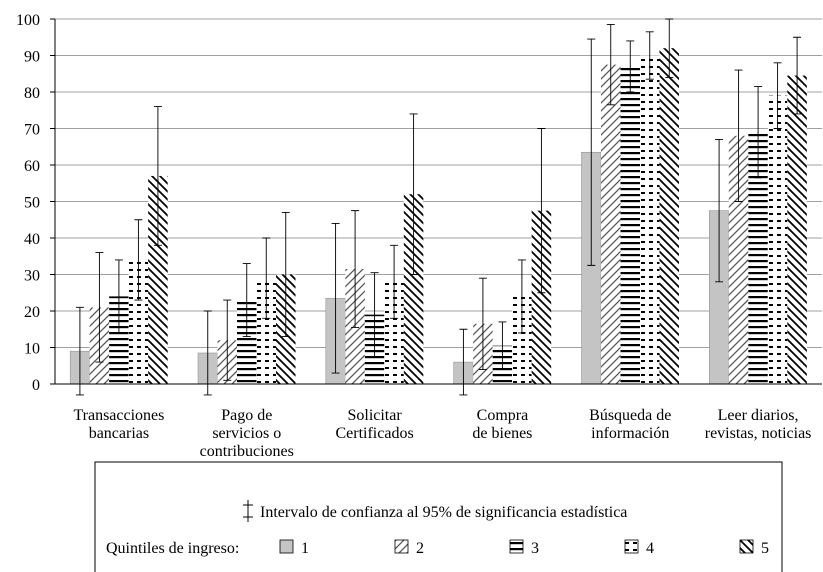 The width and height of the screenshot is (823, 572). I want to click on x-tick-label: Transacciones bancarias, so click(118, 424).